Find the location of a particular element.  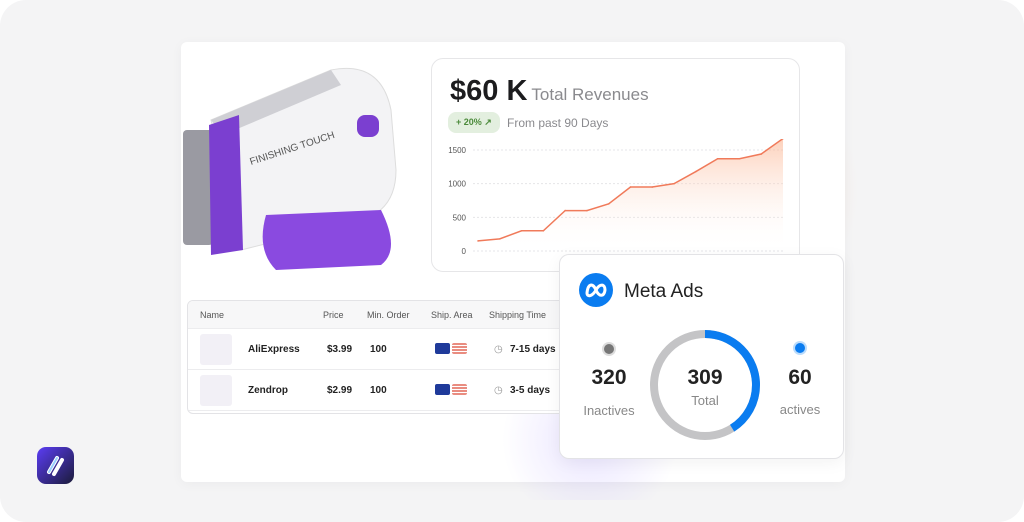

shipping-time: 7-15 days is located at coordinates (533, 349).